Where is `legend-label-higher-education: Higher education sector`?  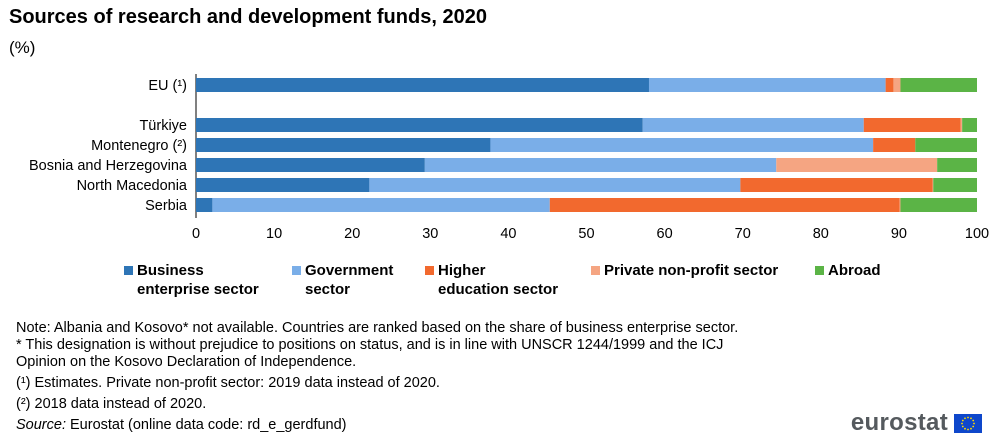
legend-label-higher-education: Higher education sector is located at coordinates (498, 280).